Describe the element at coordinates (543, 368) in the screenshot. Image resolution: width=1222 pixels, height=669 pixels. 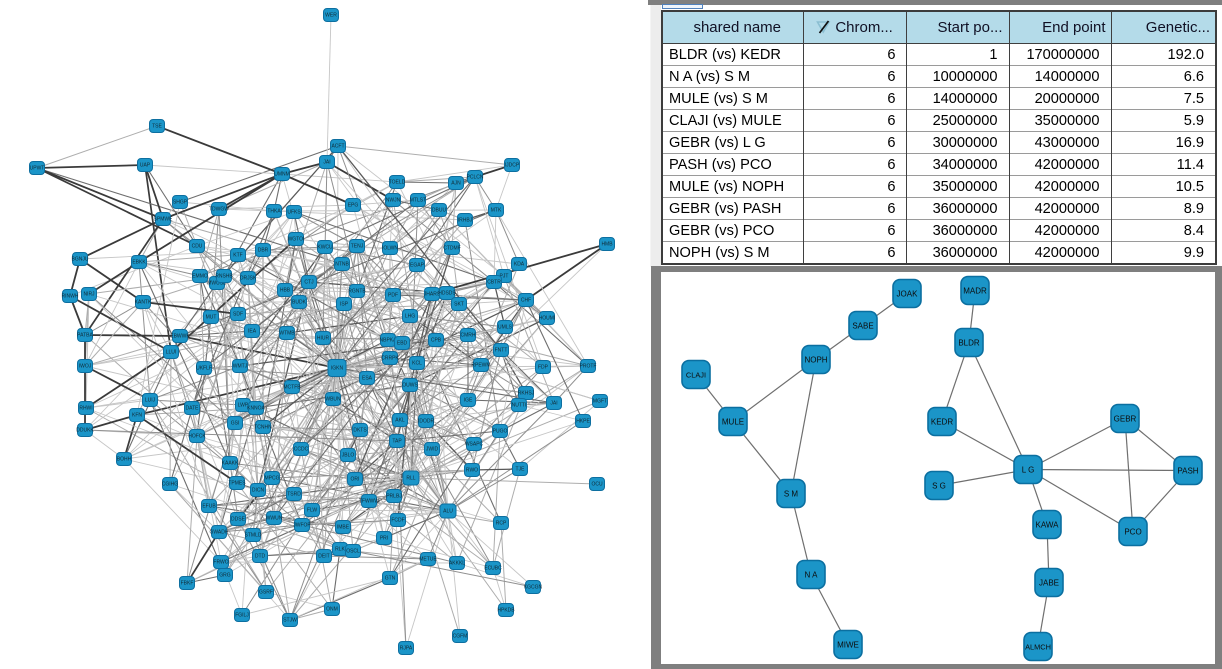
I see `svg-text: FDP` at that location.